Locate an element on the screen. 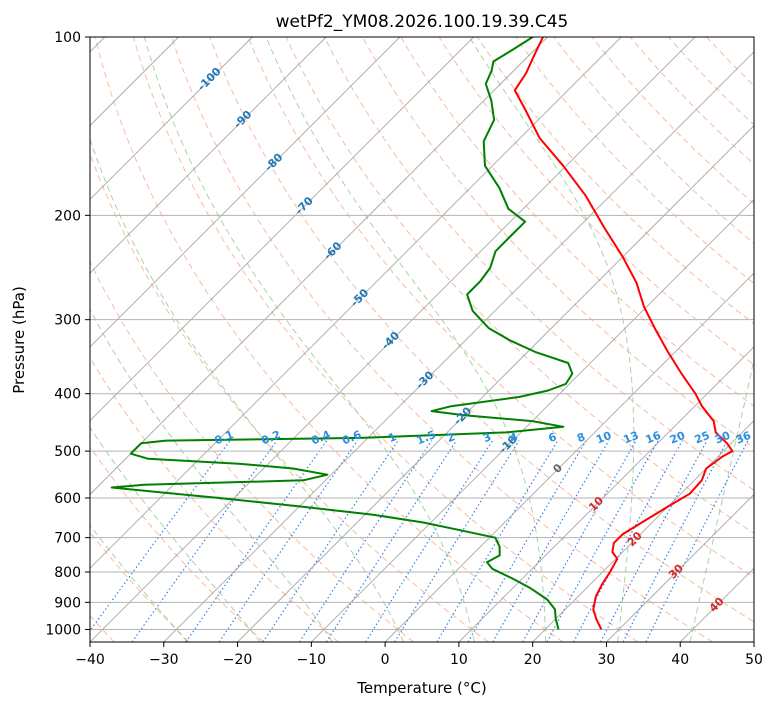 The height and width of the screenshot is (708, 775). y-tick-label: 600 is located at coordinates (67, 499).